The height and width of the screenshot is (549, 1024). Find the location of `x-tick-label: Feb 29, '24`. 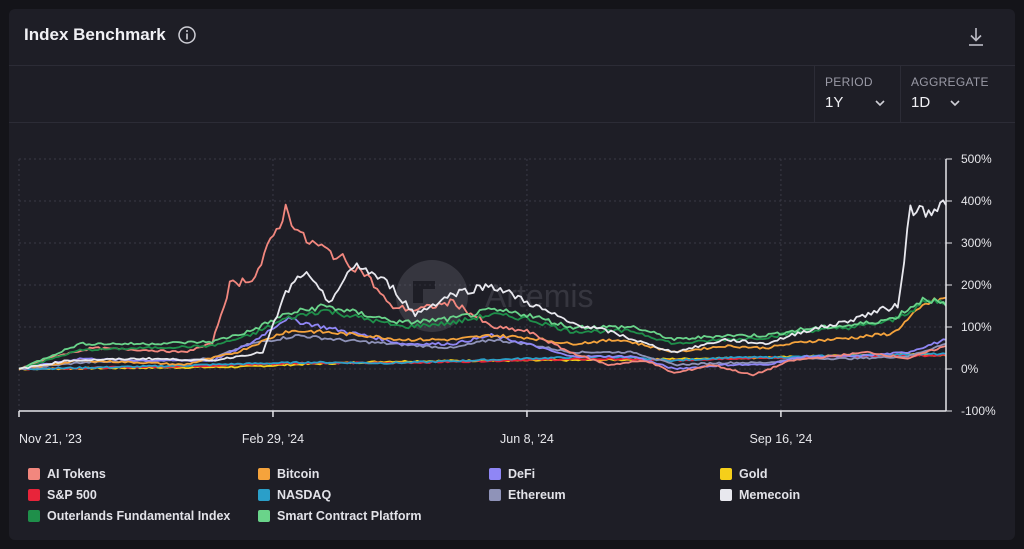

x-tick-label: Feb 29, '24 is located at coordinates (273, 439).